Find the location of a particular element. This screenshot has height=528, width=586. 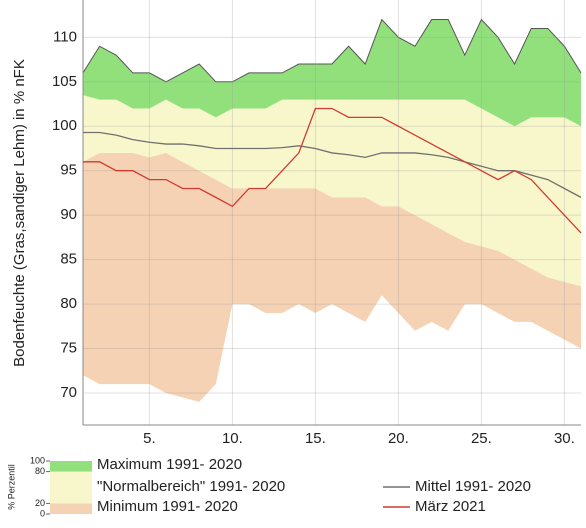

legend-scale-tick: 100 is located at coordinates (37, 460).